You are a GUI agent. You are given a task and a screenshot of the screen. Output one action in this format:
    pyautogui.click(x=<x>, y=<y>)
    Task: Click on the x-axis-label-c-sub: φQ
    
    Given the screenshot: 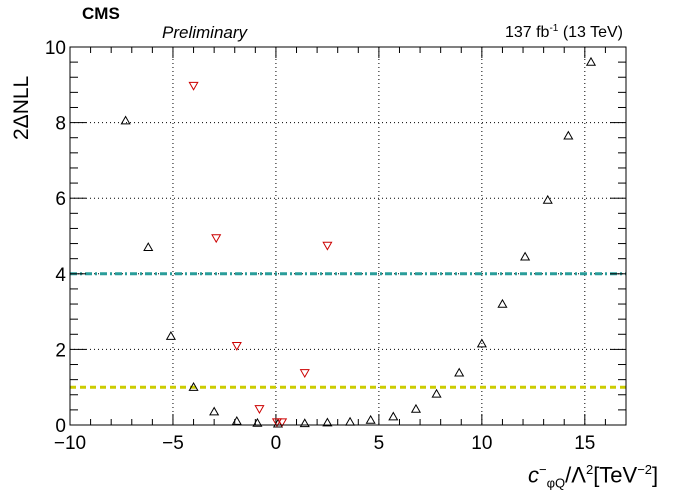 What is the action you would take?
    pyautogui.click(x=556, y=483)
    